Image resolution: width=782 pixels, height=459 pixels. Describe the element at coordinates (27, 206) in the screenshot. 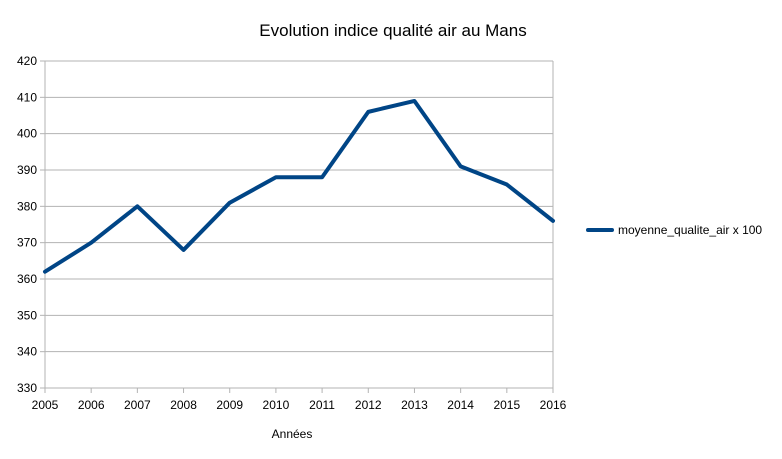

I see `y-tick-label: 380` at that location.